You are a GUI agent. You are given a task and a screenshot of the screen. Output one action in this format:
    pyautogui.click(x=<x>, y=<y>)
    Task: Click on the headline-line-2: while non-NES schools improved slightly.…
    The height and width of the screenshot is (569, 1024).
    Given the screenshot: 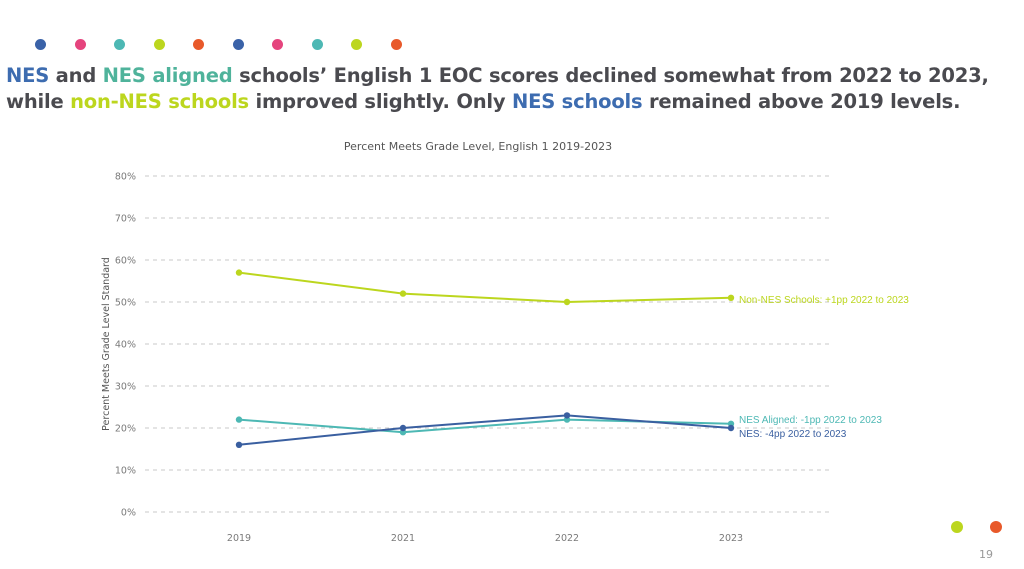 What is the action you would take?
    pyautogui.click(x=511, y=102)
    